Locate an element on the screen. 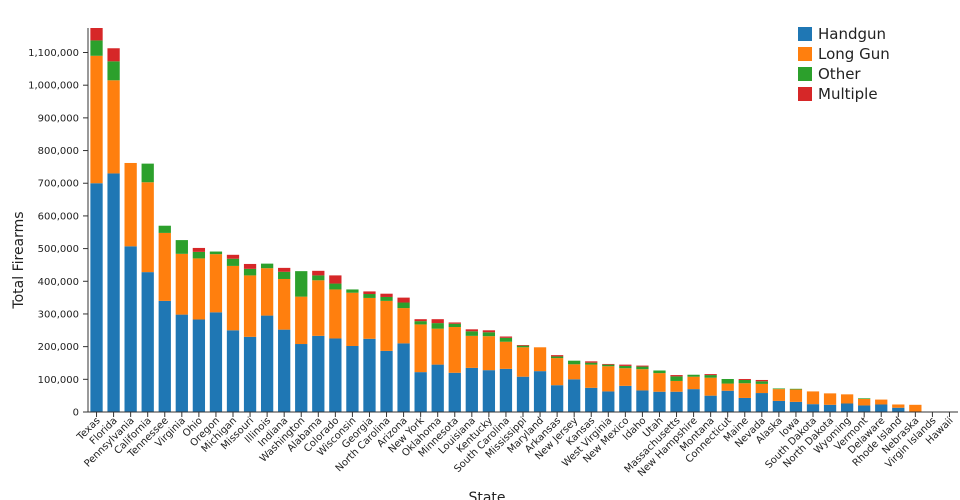  legend-swatch-long-gun is located at coordinates (805, 54).